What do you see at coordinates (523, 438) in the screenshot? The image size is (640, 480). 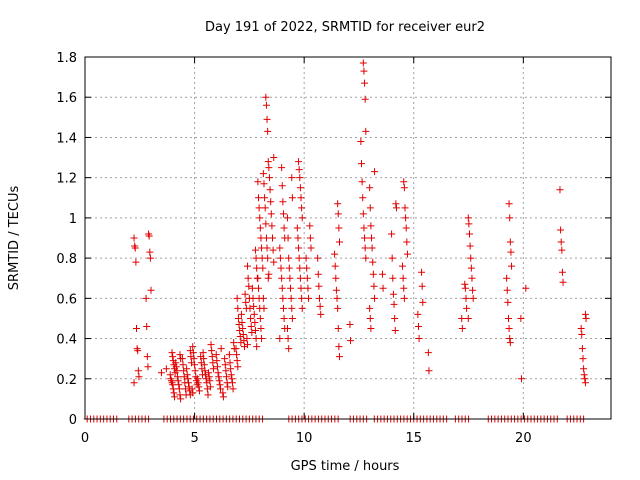 I see `x-tick-label: 20` at bounding box center [523, 438].